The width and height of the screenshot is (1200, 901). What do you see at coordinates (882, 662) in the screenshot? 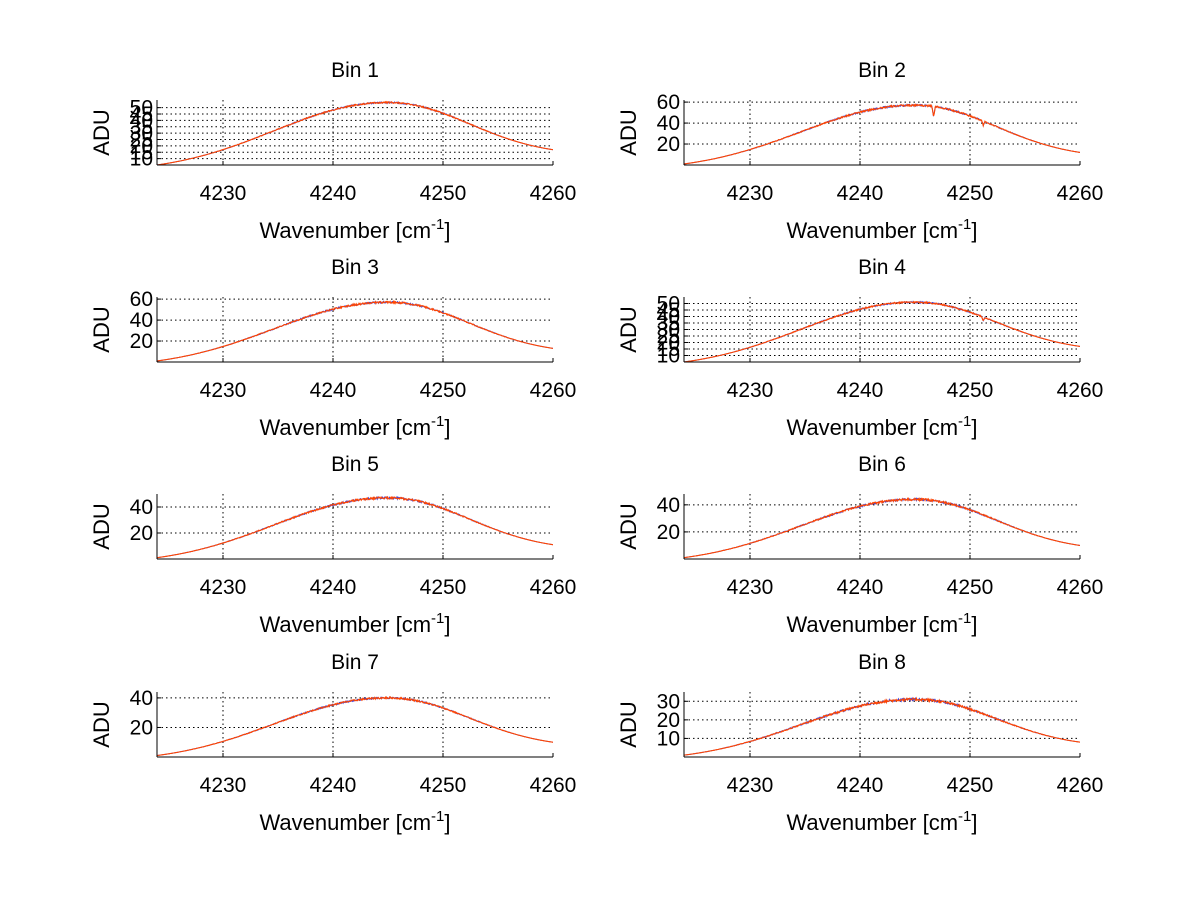
I see `chart-title: Bin 8` at bounding box center [882, 662].